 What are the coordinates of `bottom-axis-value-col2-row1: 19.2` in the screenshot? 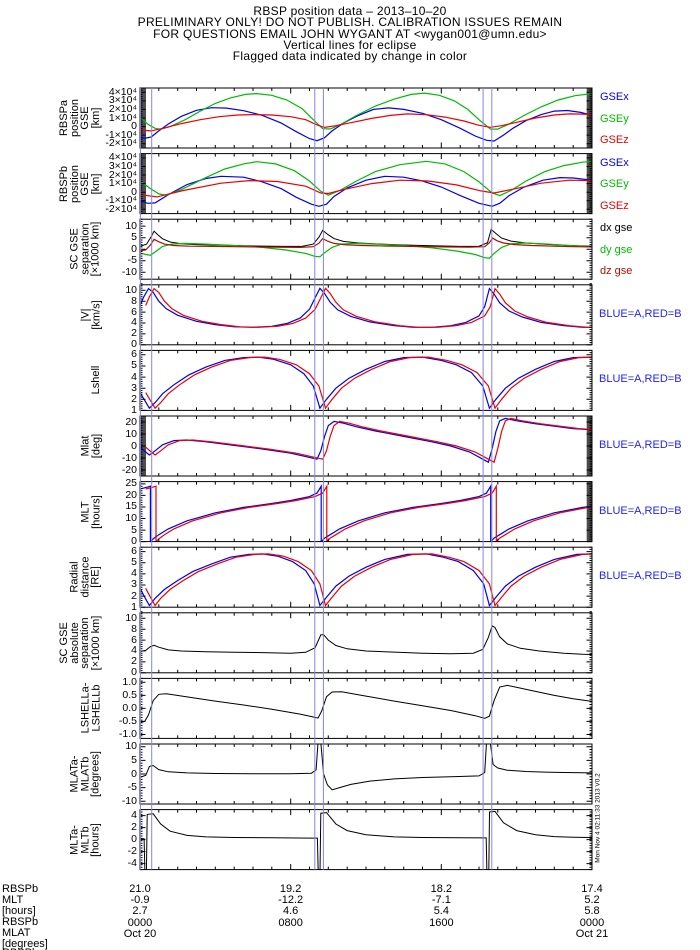 It's located at (290, 889).